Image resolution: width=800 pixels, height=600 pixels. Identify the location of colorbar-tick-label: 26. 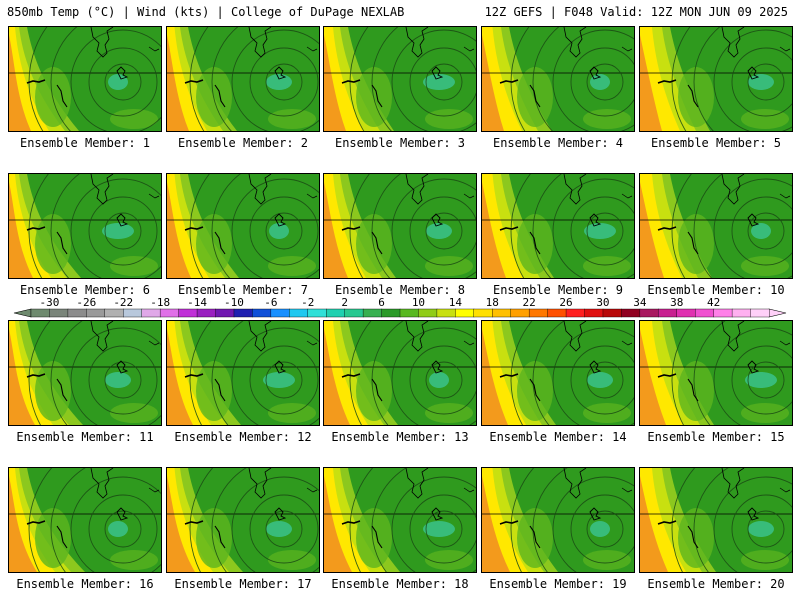
(565, 302).